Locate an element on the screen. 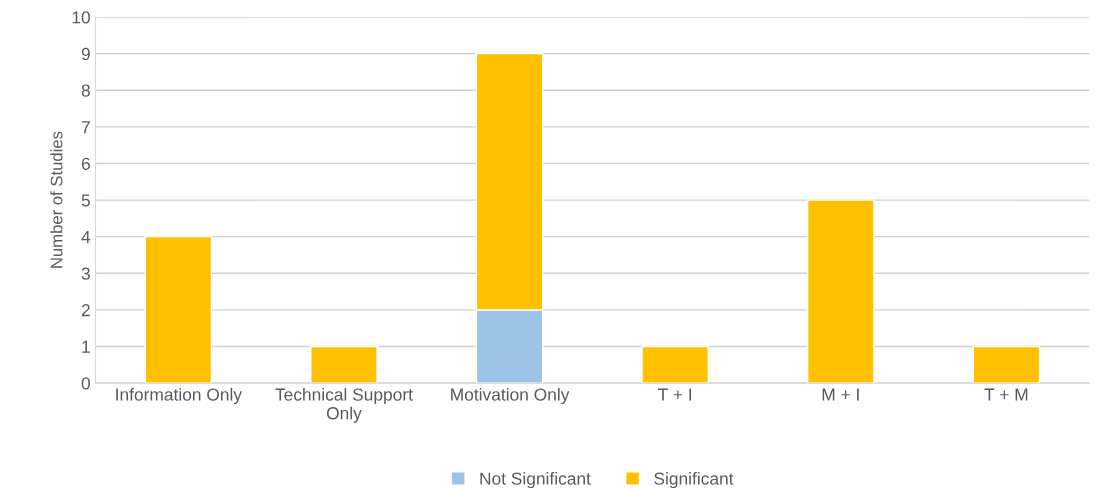 The width and height of the screenshot is (1098, 488). x-tick-label: Technical Support Only is located at coordinates (344, 405).